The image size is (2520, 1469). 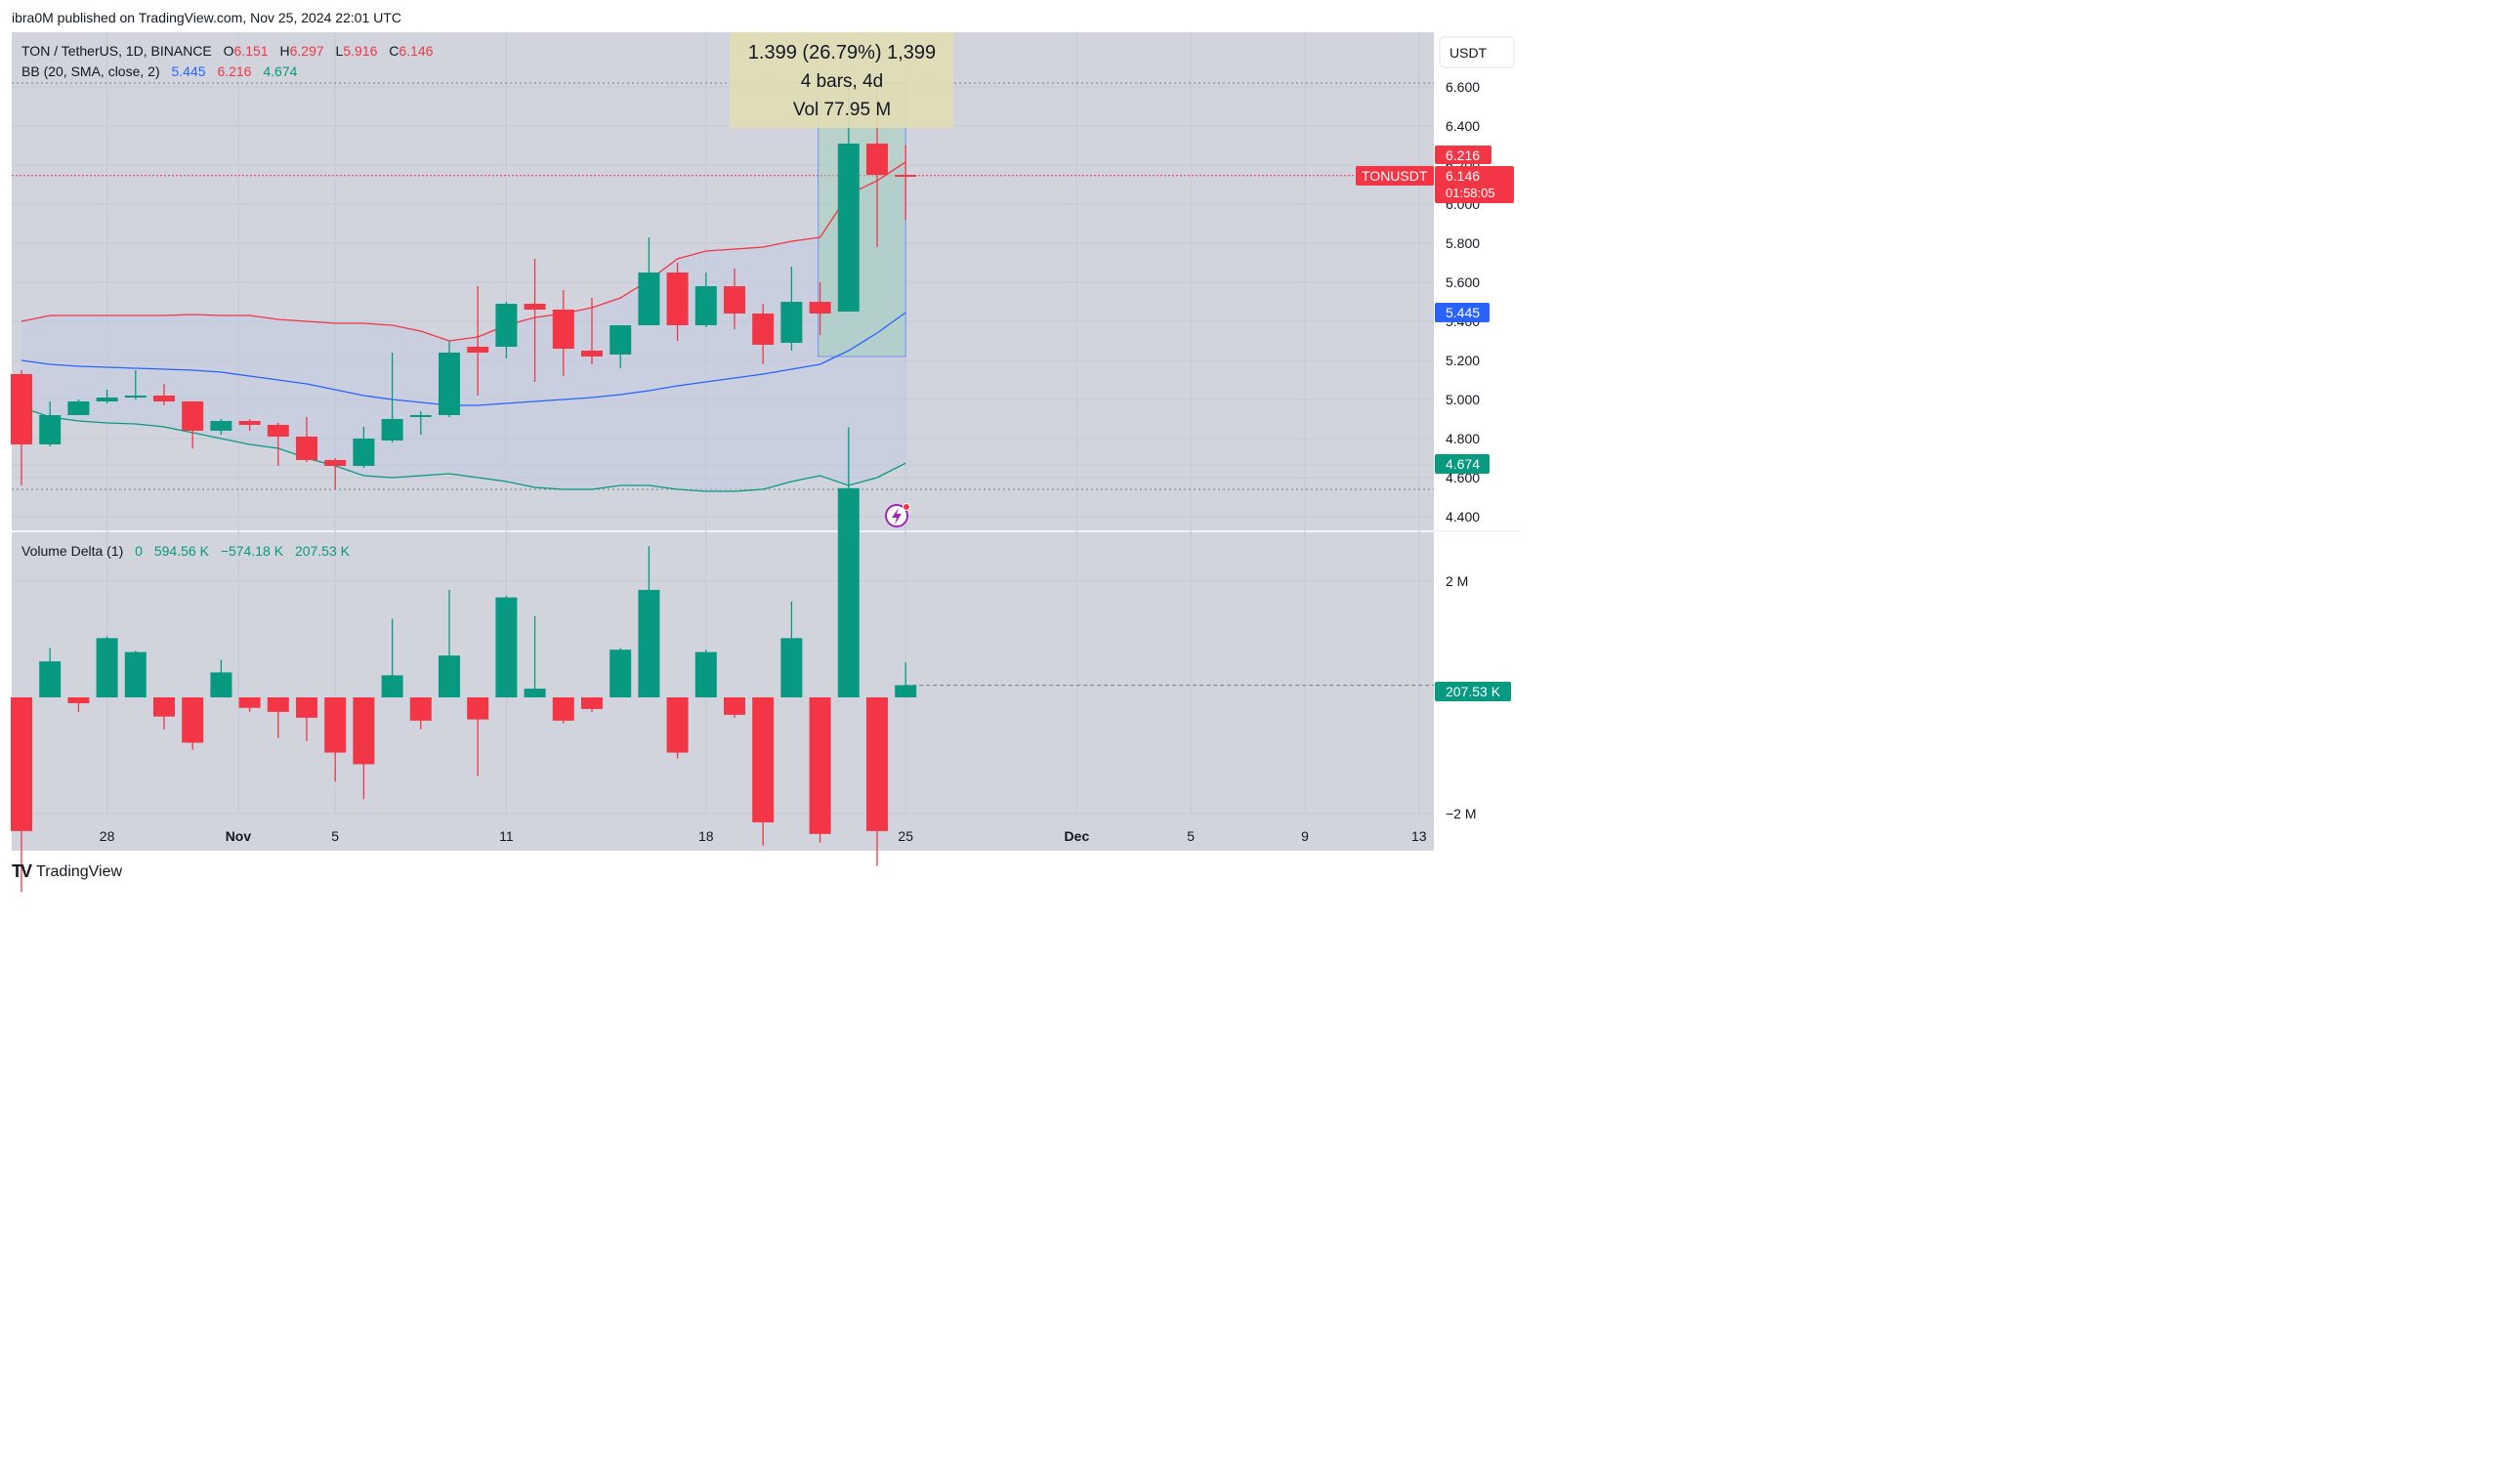 What do you see at coordinates (463, 251) in the screenshot?
I see `bb-upper-line` at bounding box center [463, 251].